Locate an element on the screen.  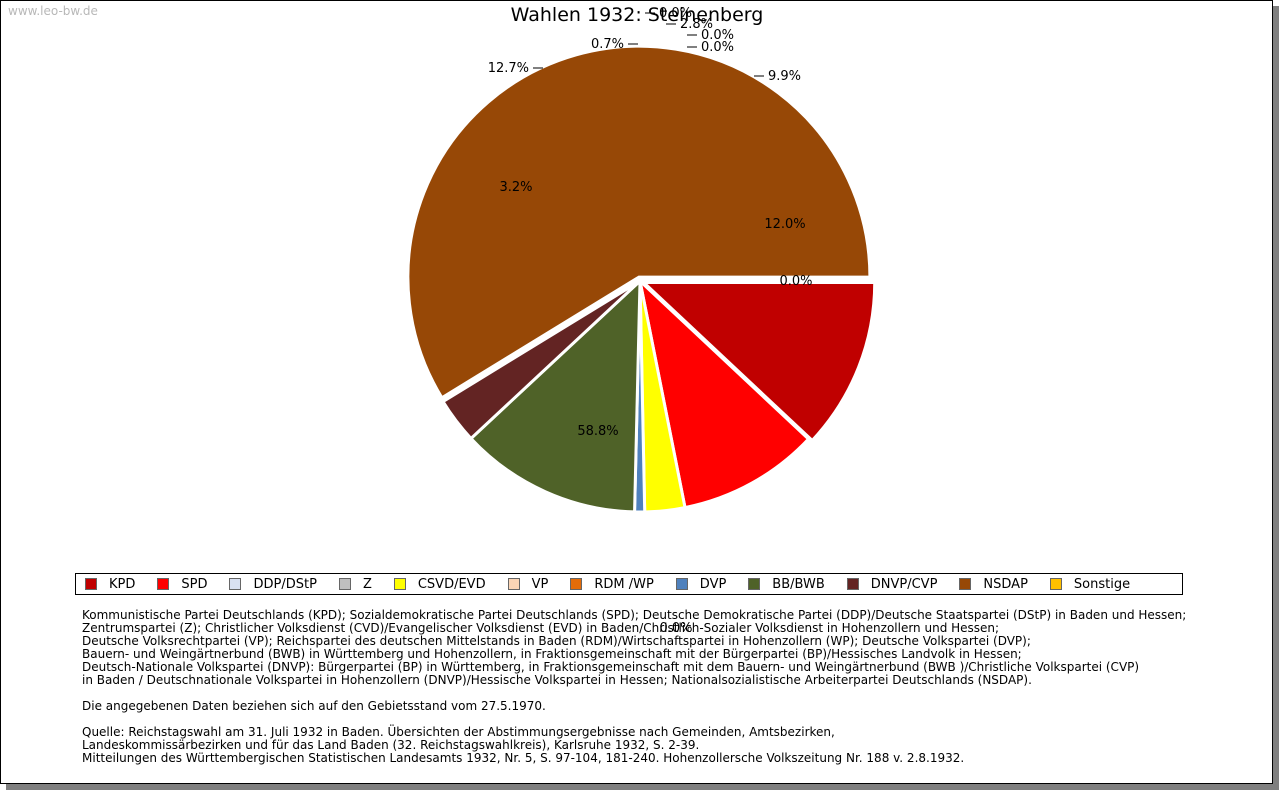
legend-label: Sonstige is located at coordinates (1102, 584).